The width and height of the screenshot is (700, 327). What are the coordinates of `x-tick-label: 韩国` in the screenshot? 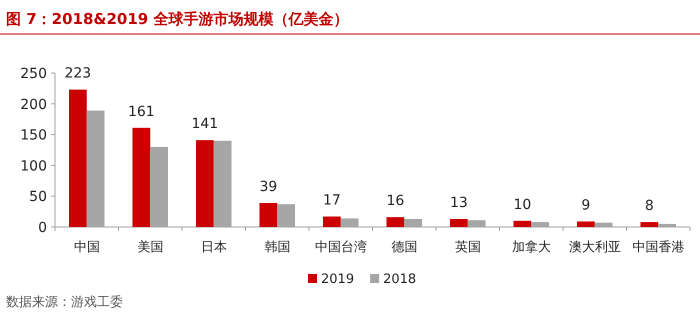 It's located at (277, 247).